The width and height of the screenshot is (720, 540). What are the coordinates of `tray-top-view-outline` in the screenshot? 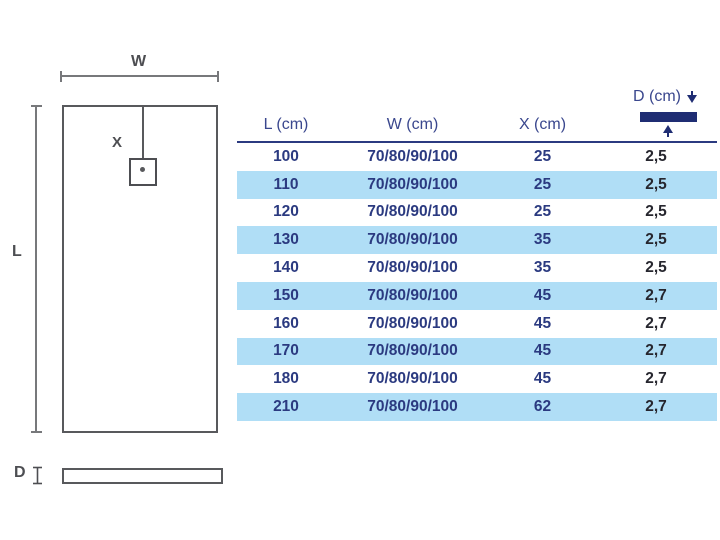 It's located at (140, 269).